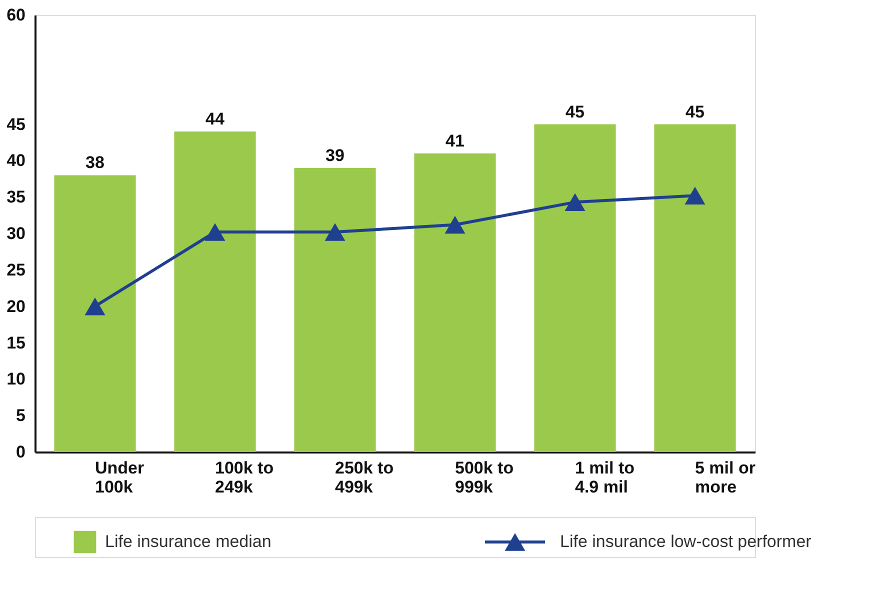  Describe the element at coordinates (215, 119) in the screenshot. I see `data-label: 44` at that location.